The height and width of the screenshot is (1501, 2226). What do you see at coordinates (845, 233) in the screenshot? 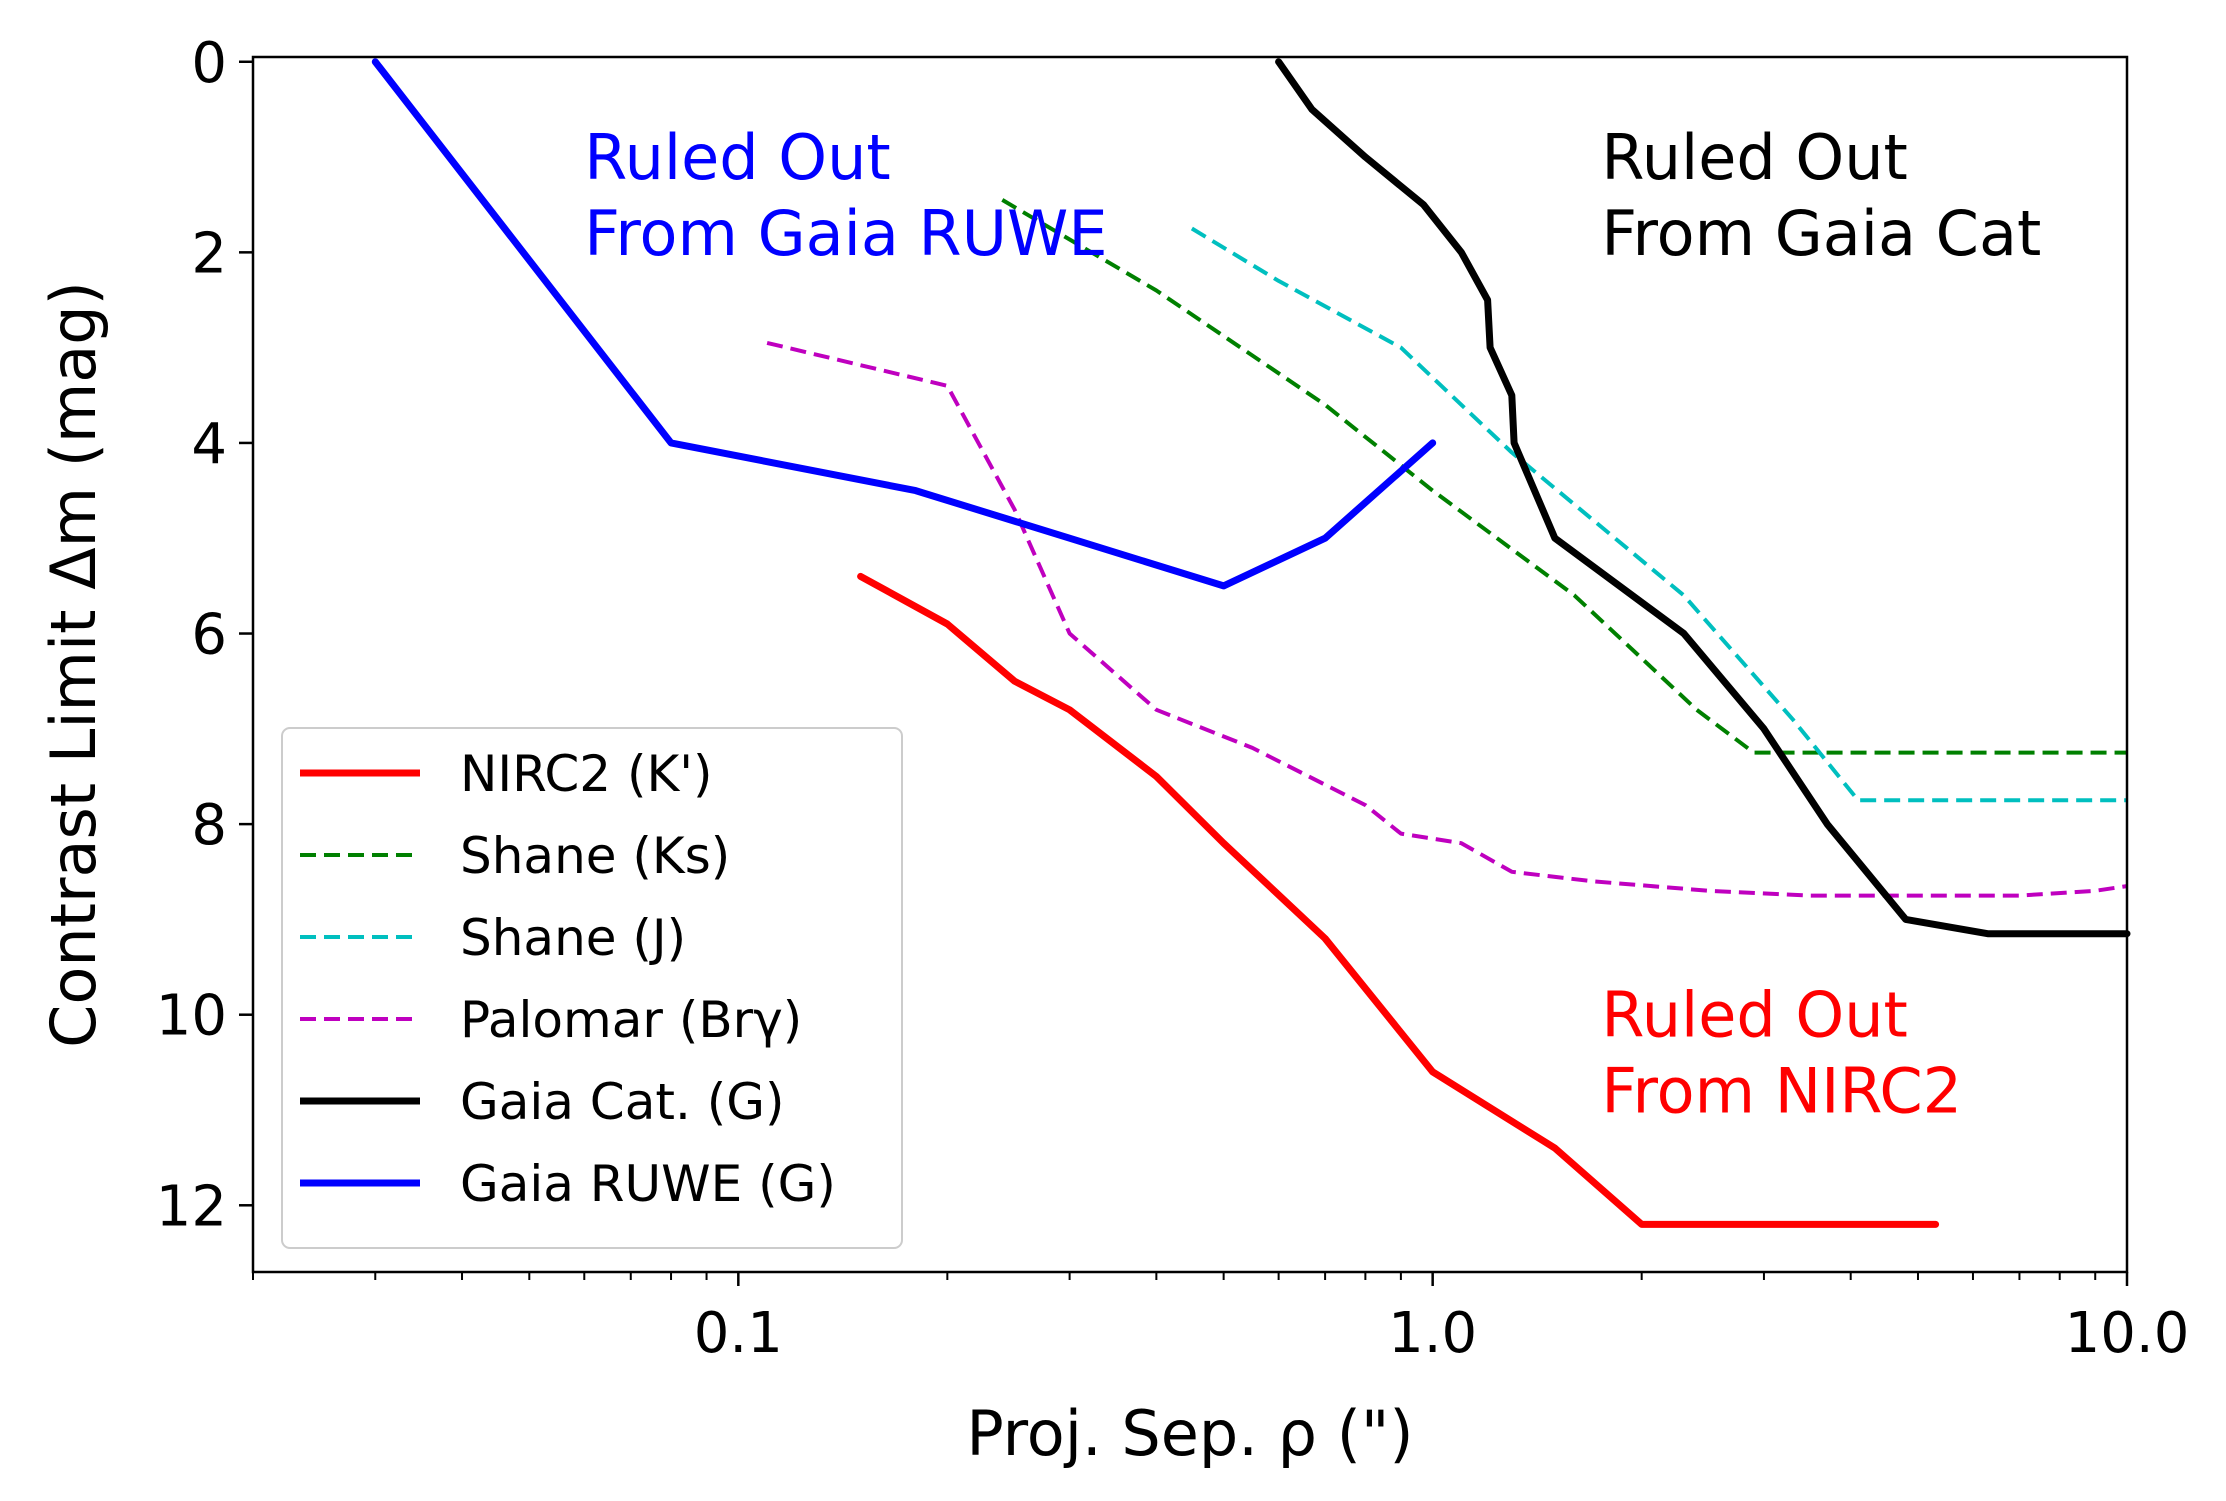
I see `annotation-0-line-1: From Gaia RUWE` at bounding box center [845, 233].